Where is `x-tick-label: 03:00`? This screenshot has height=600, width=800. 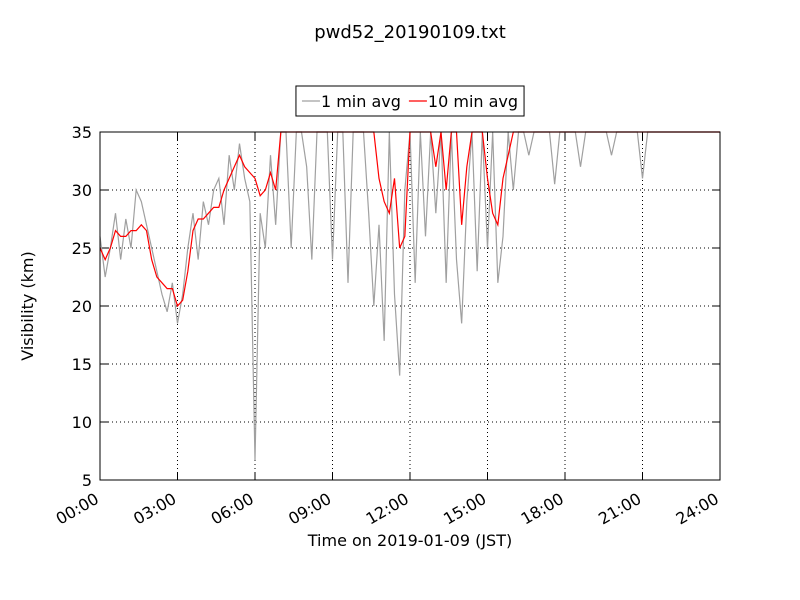 x-tick-label: 03:00 is located at coordinates (154, 509).